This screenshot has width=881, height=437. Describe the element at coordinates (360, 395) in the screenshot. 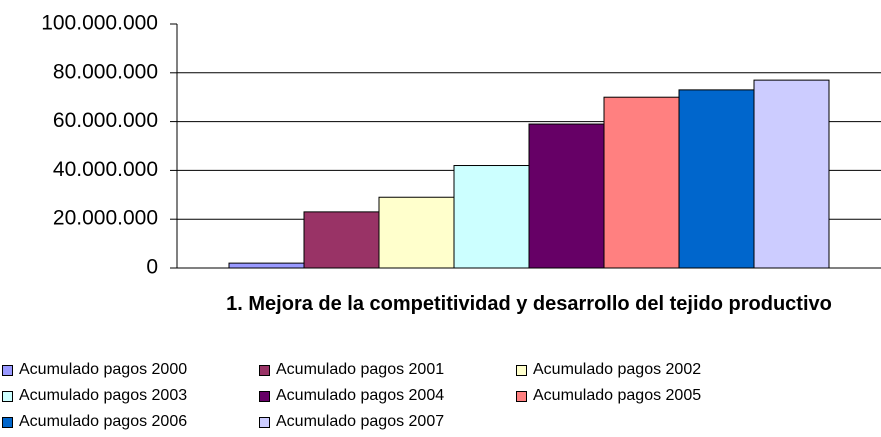

I see `legend-label: Acumulado pagos 2004` at that location.